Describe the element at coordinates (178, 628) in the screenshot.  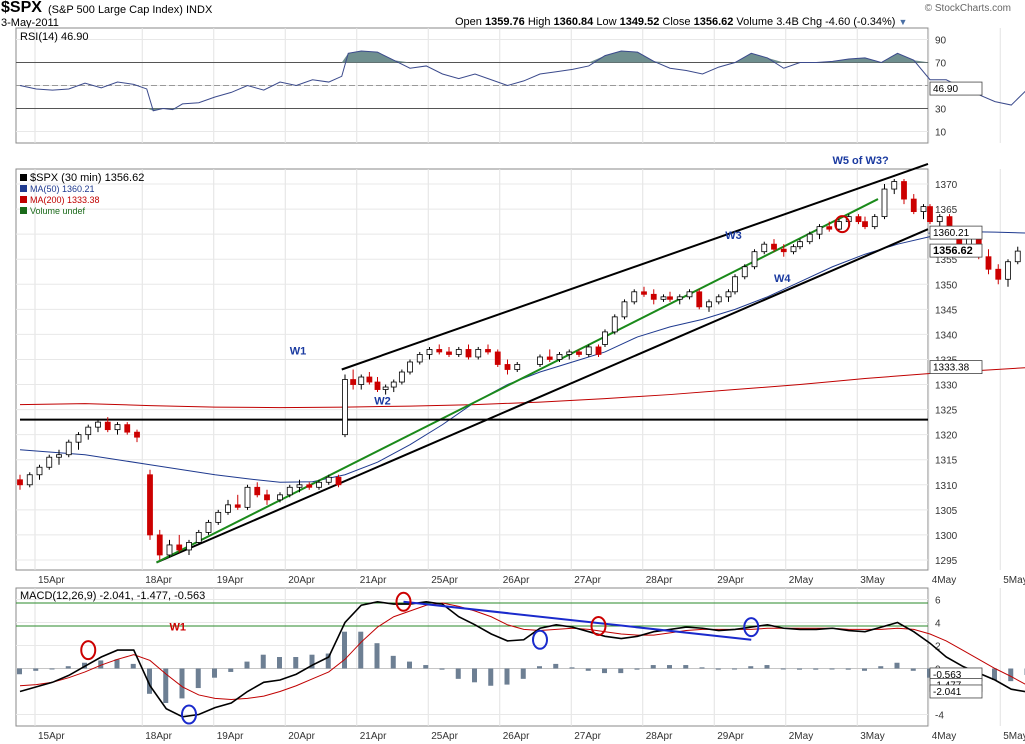
I see `macd-wave-label: W1` at that location.